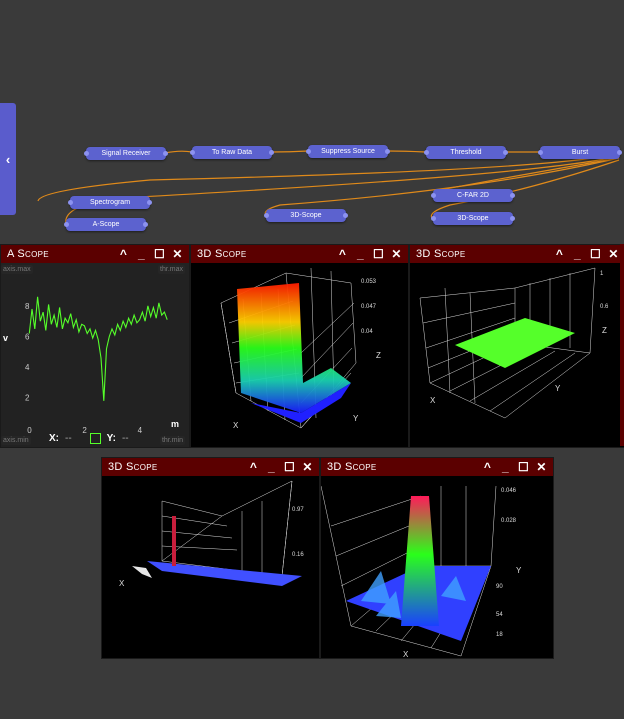  I want to click on z-tick: 0.97, so click(298, 510).